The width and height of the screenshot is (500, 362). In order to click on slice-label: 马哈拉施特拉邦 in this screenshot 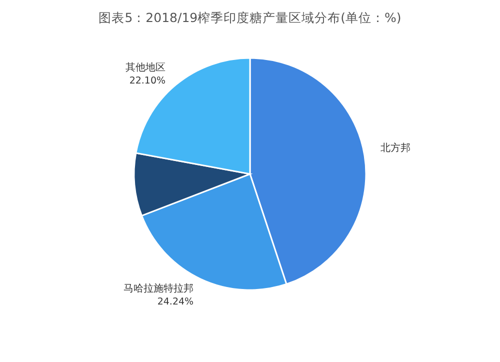, I will do `click(159, 288)`.